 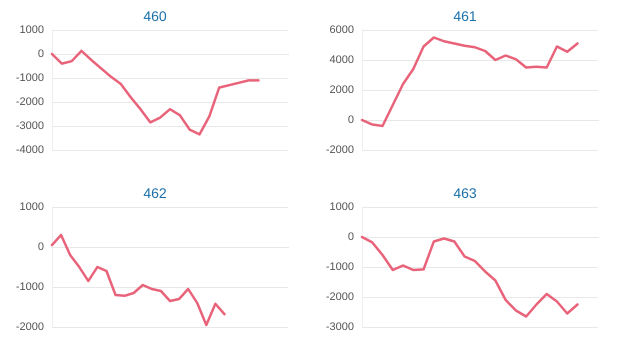 I want to click on y-tick-label: -4000, so click(x=30, y=150).